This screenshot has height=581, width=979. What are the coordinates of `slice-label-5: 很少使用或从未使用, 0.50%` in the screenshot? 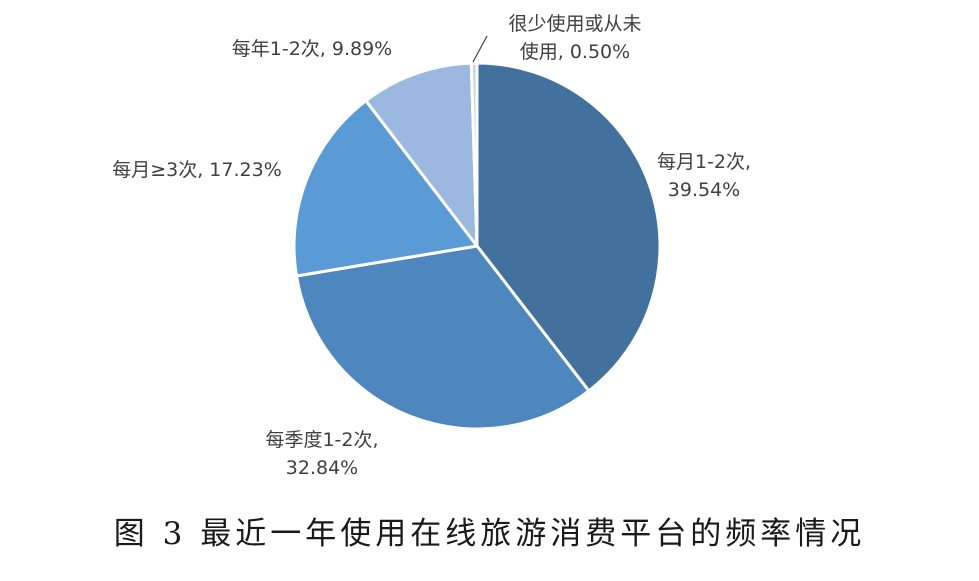 It's located at (574, 38).